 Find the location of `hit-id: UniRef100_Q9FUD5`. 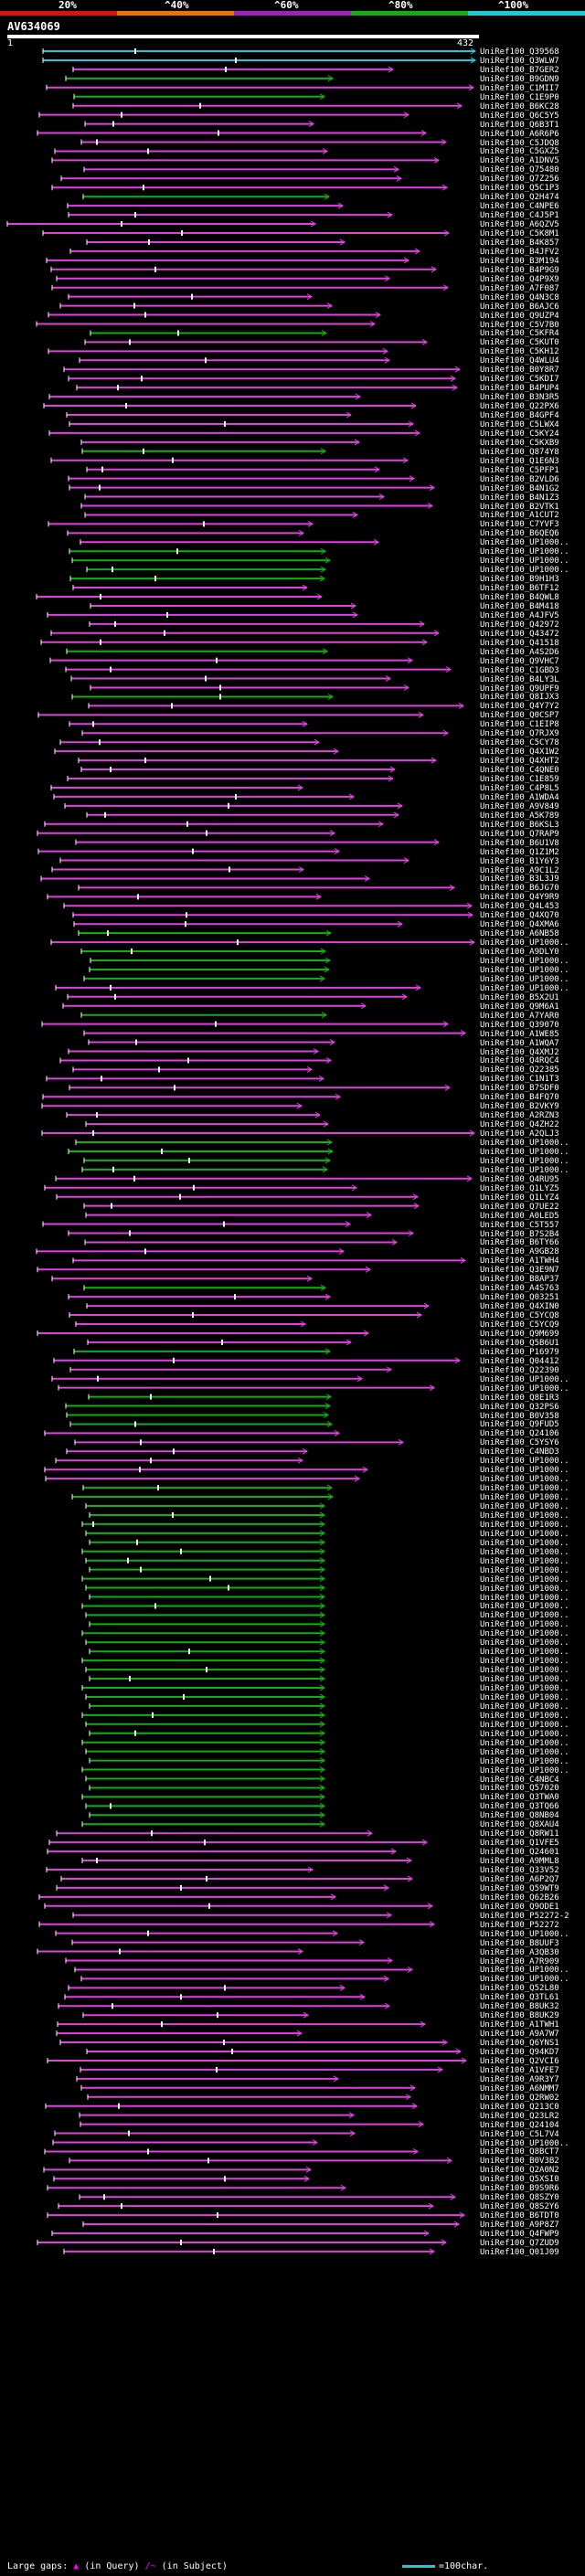

hit-id: UniRef100_Q9FUD5 is located at coordinates (519, 1425).